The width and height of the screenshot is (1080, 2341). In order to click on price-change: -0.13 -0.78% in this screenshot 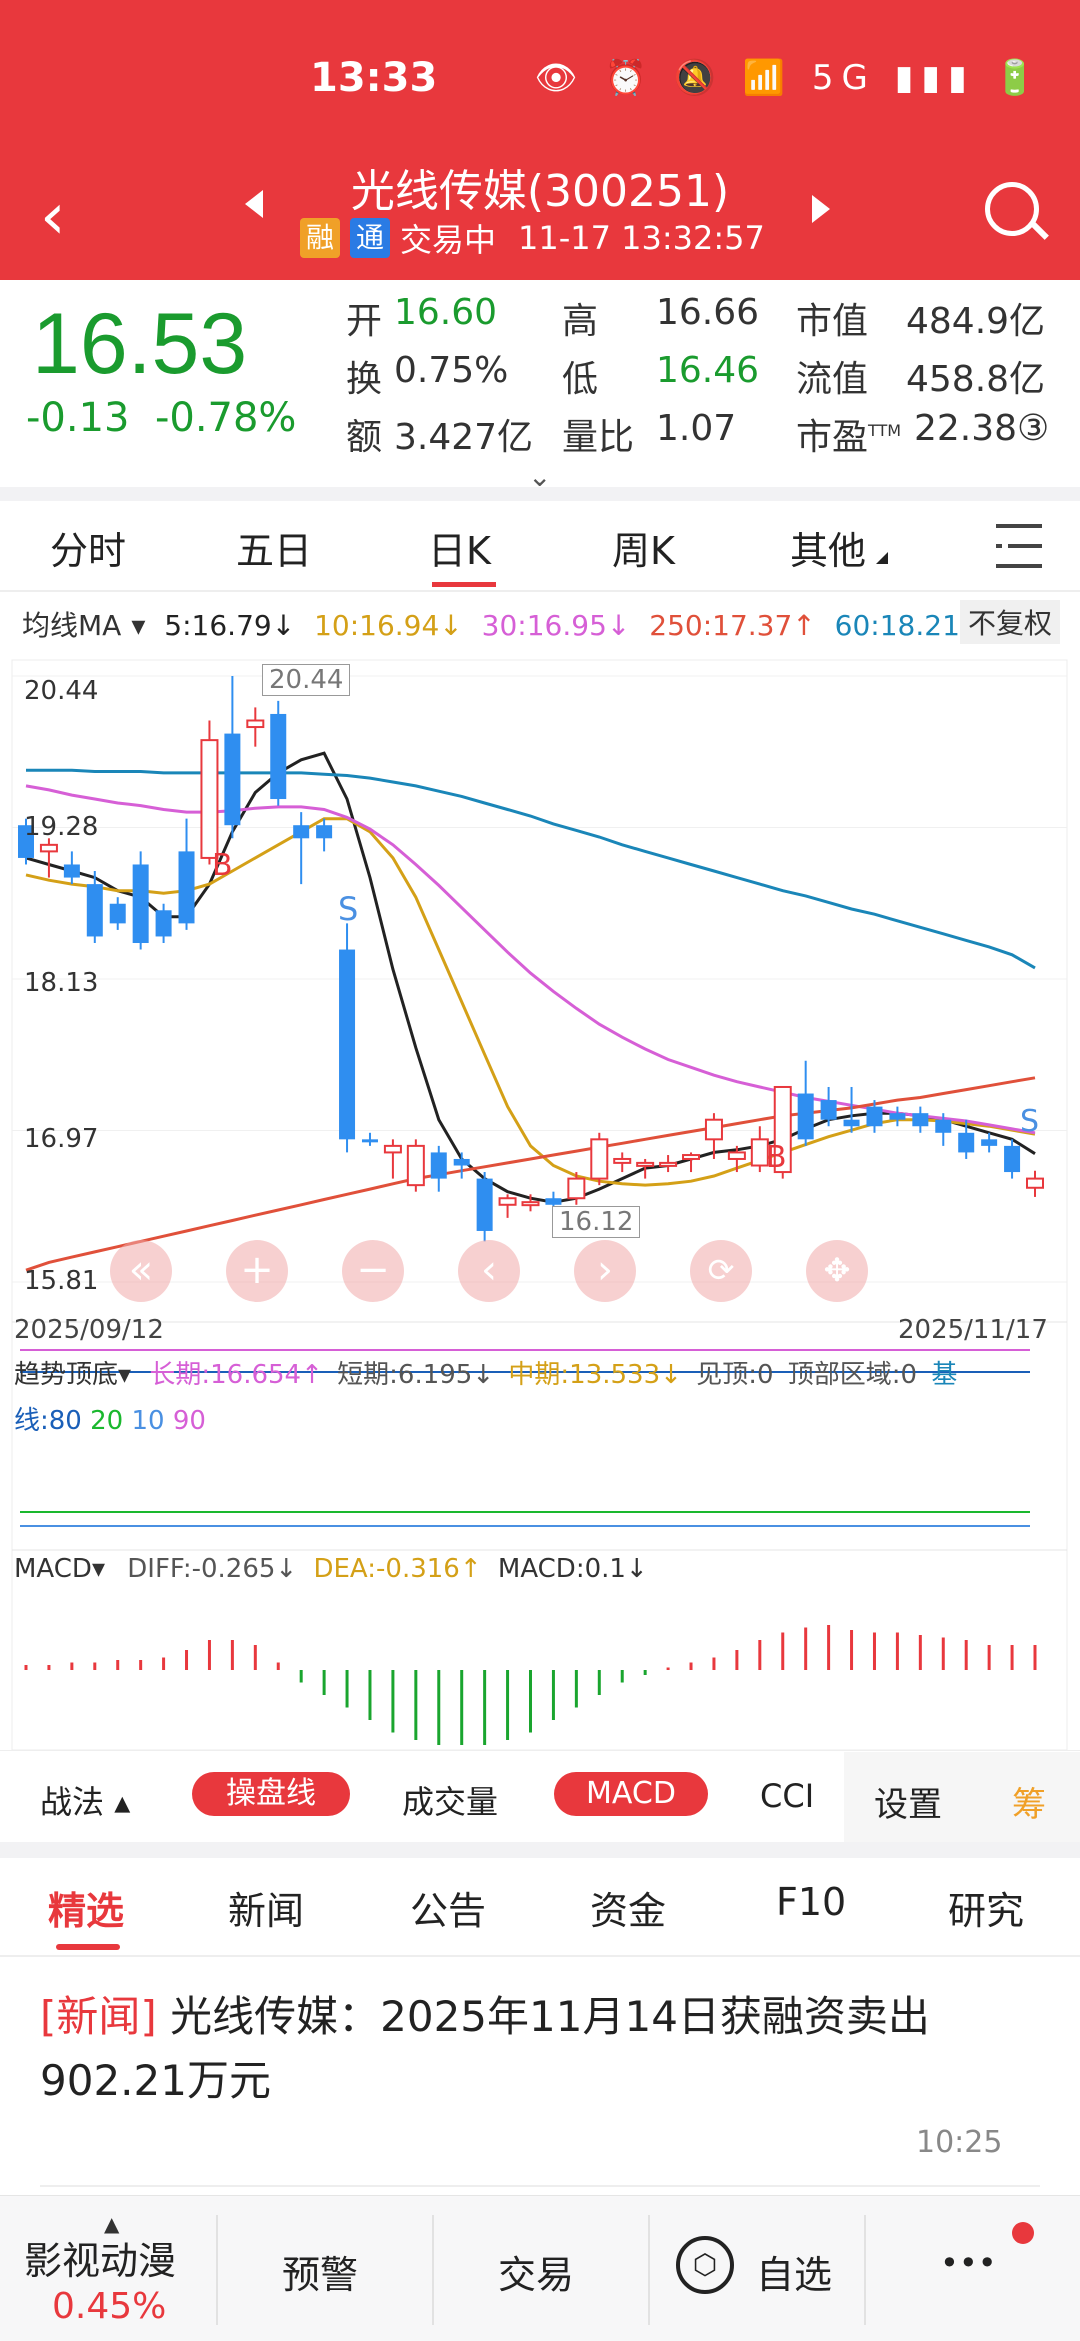, I will do `click(161, 418)`.